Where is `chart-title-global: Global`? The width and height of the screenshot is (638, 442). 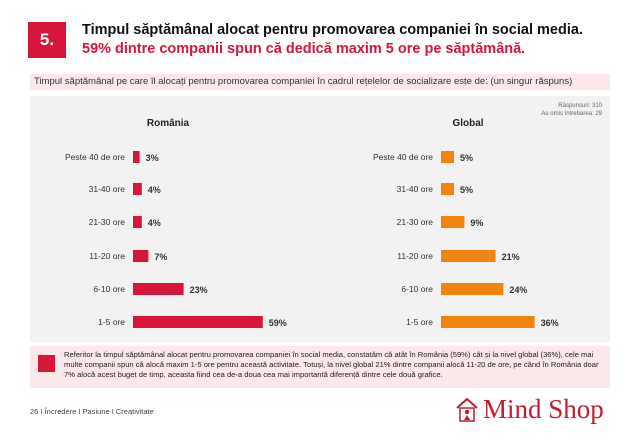
chart-title-global: Global is located at coordinates (467, 123).